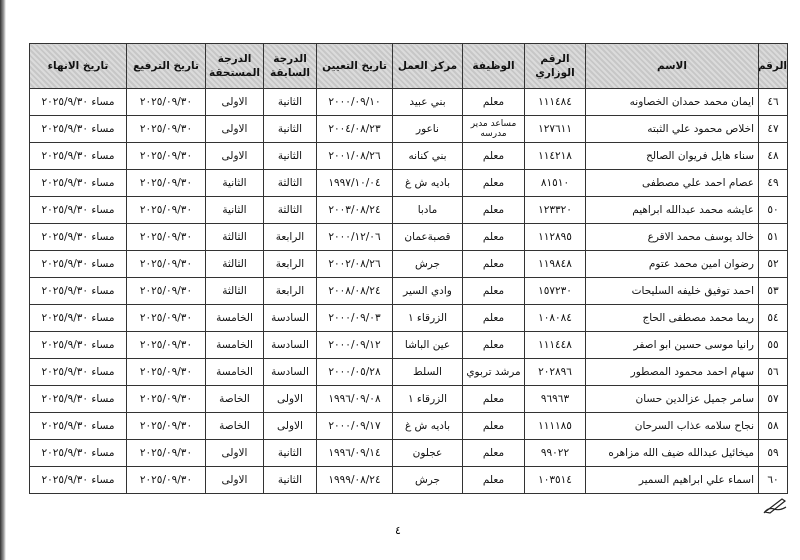 This screenshot has width=800, height=560. I want to click on header-col-name: الاسم, so click(672, 66).